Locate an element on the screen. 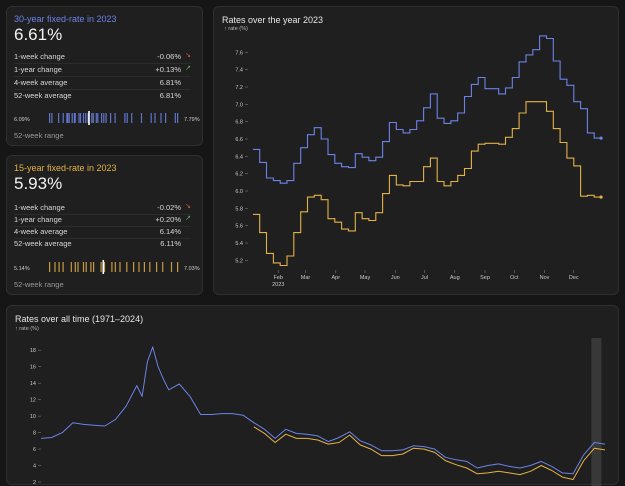 The height and width of the screenshot is (486, 625). stat-row-4-week: 4-week average 6.14% is located at coordinates (102, 232).